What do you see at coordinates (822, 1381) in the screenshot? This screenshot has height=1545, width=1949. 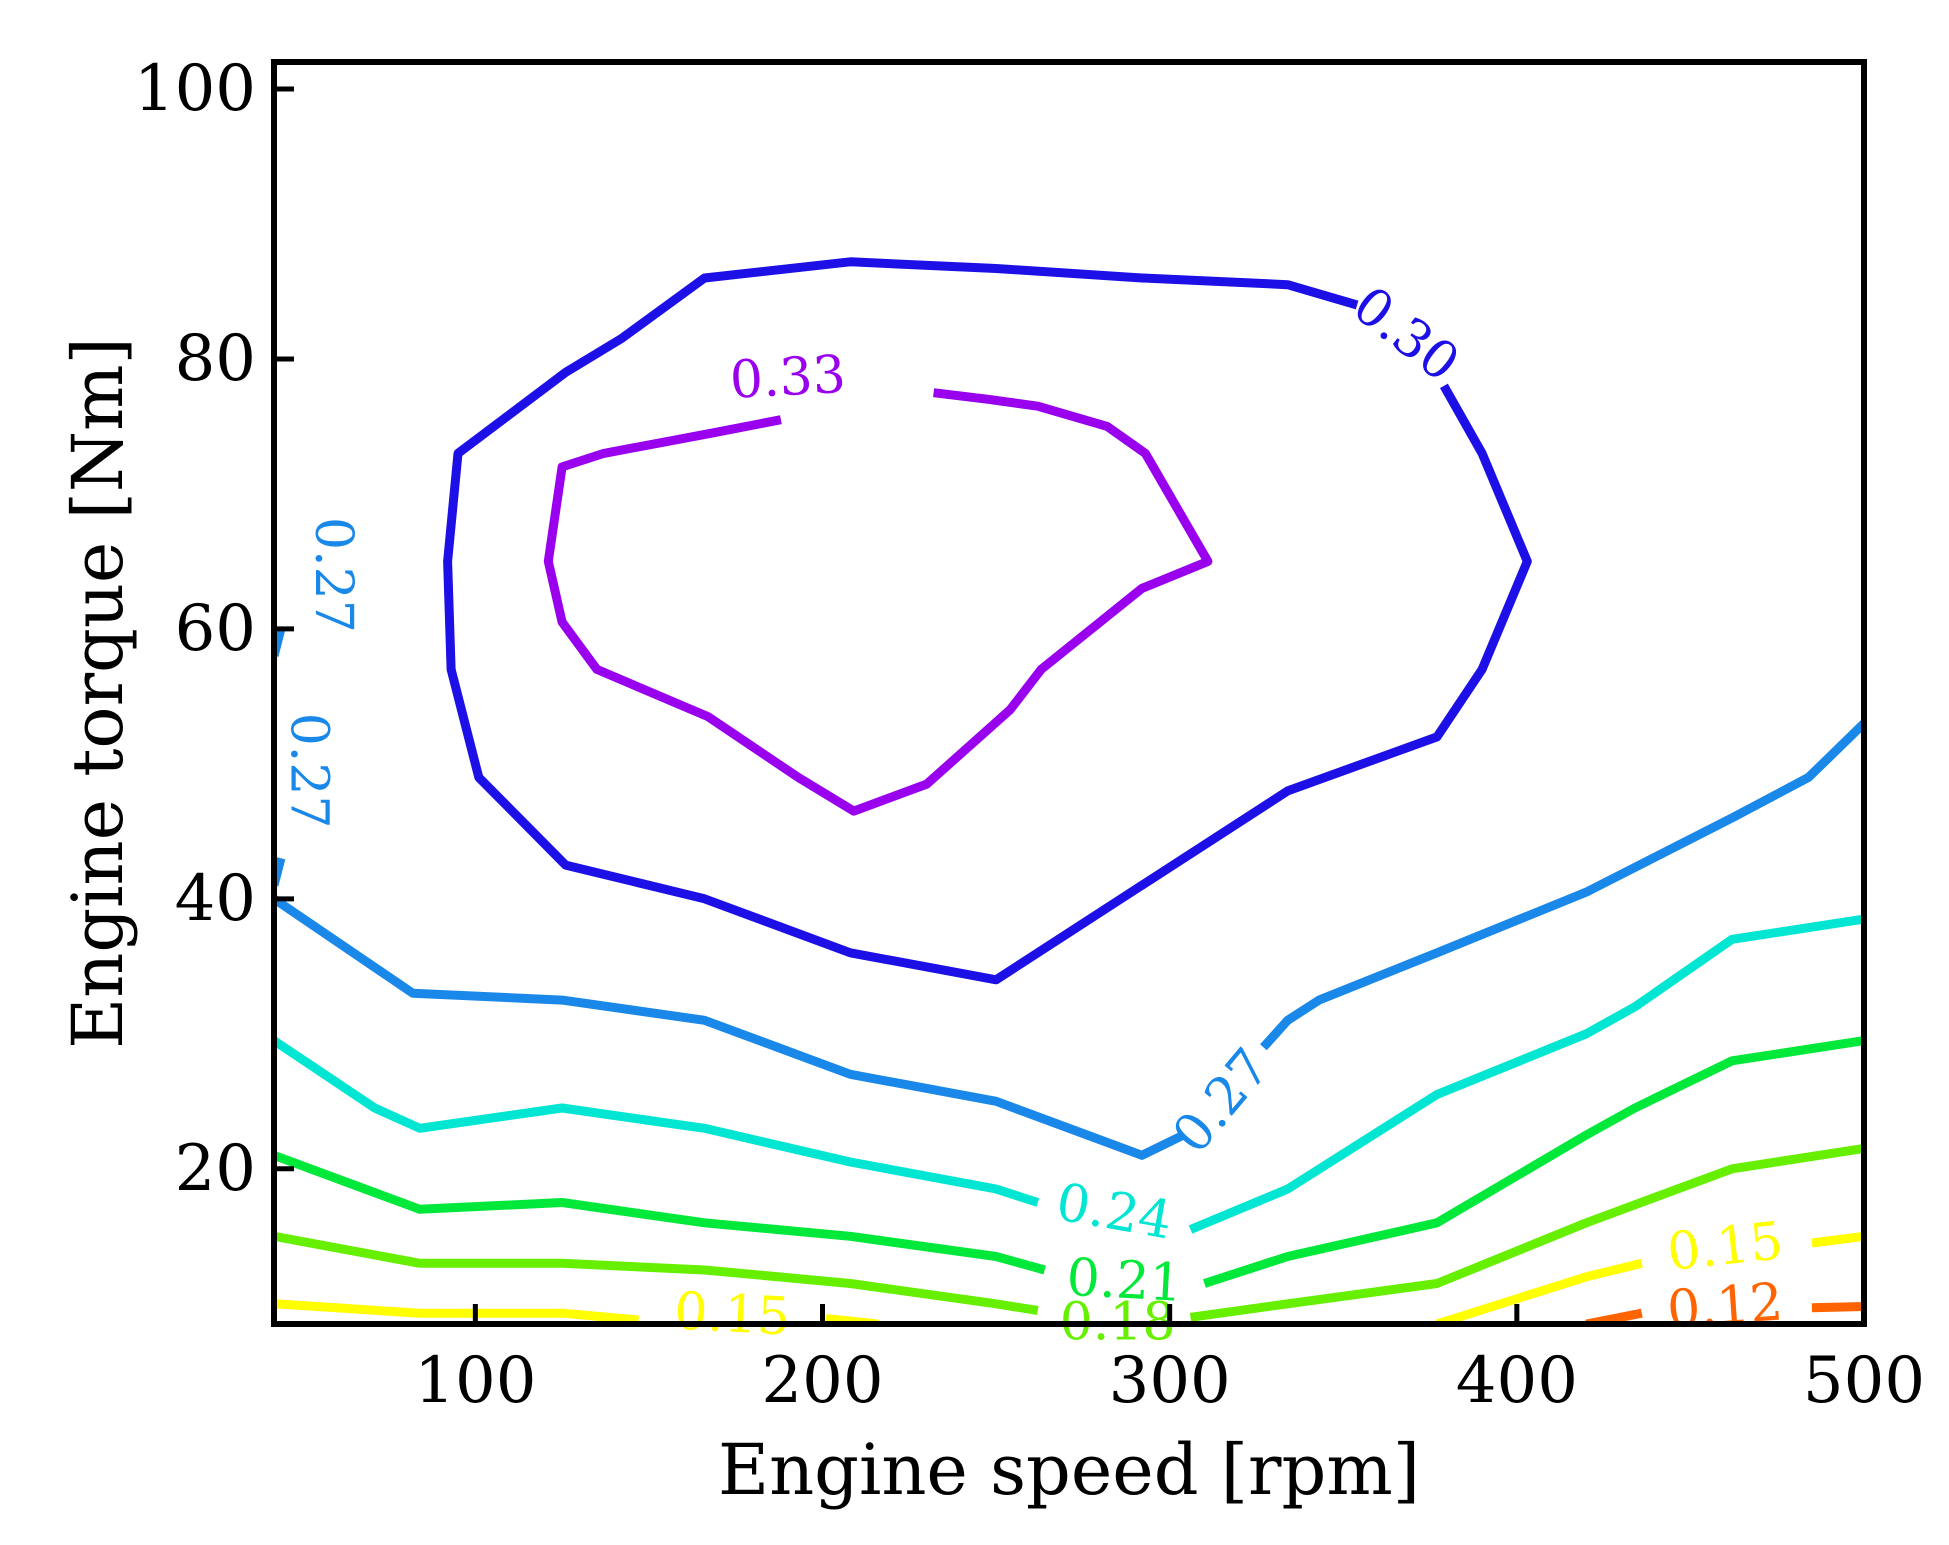 I see `x-tick-label-200: 200` at bounding box center [822, 1381].